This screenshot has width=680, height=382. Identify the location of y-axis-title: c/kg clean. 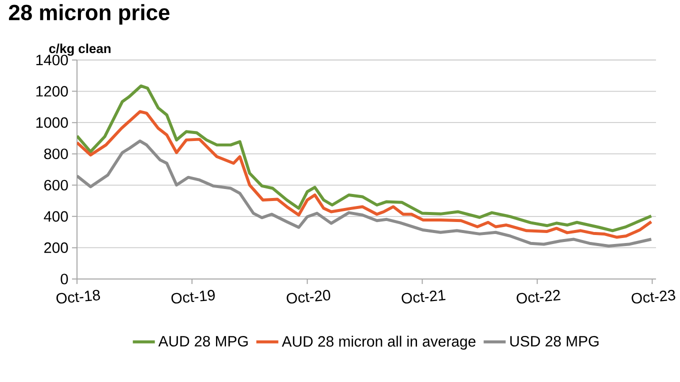
(79, 50).